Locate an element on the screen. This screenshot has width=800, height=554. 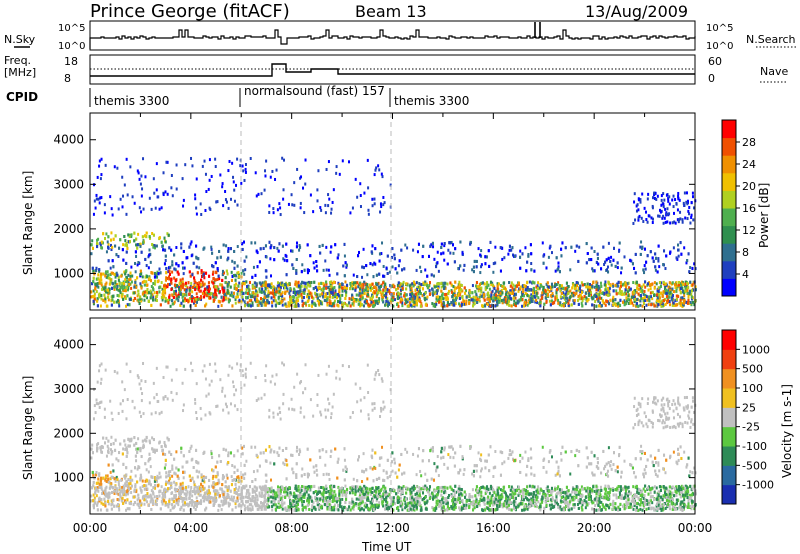
sky-label: N.Sky is located at coordinates (20, 39).